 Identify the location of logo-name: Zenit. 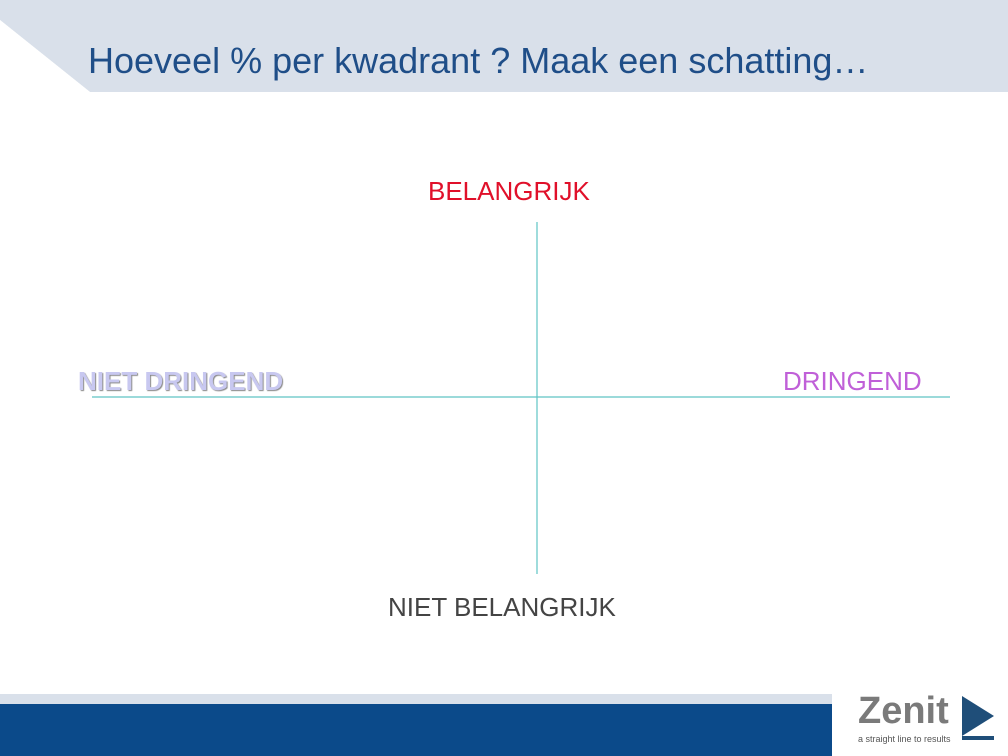
(903, 711).